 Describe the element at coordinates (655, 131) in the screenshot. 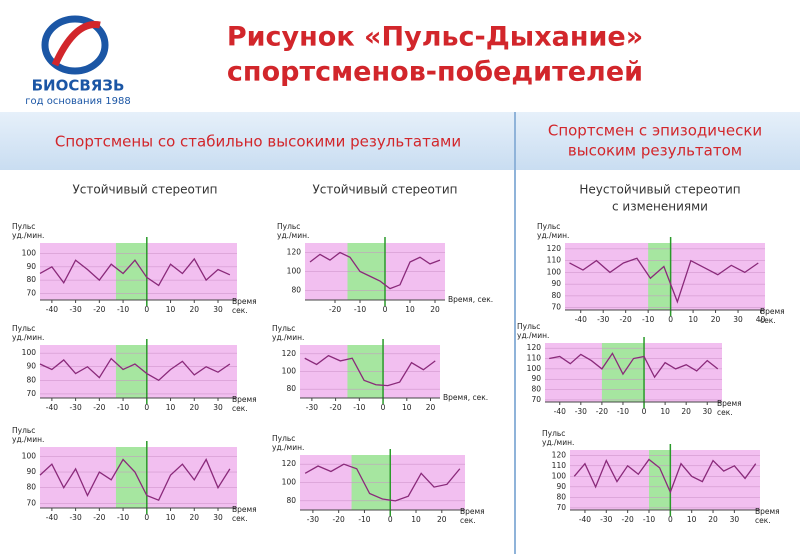

I see `section-right: Спортсмен с эпизодически` at that location.